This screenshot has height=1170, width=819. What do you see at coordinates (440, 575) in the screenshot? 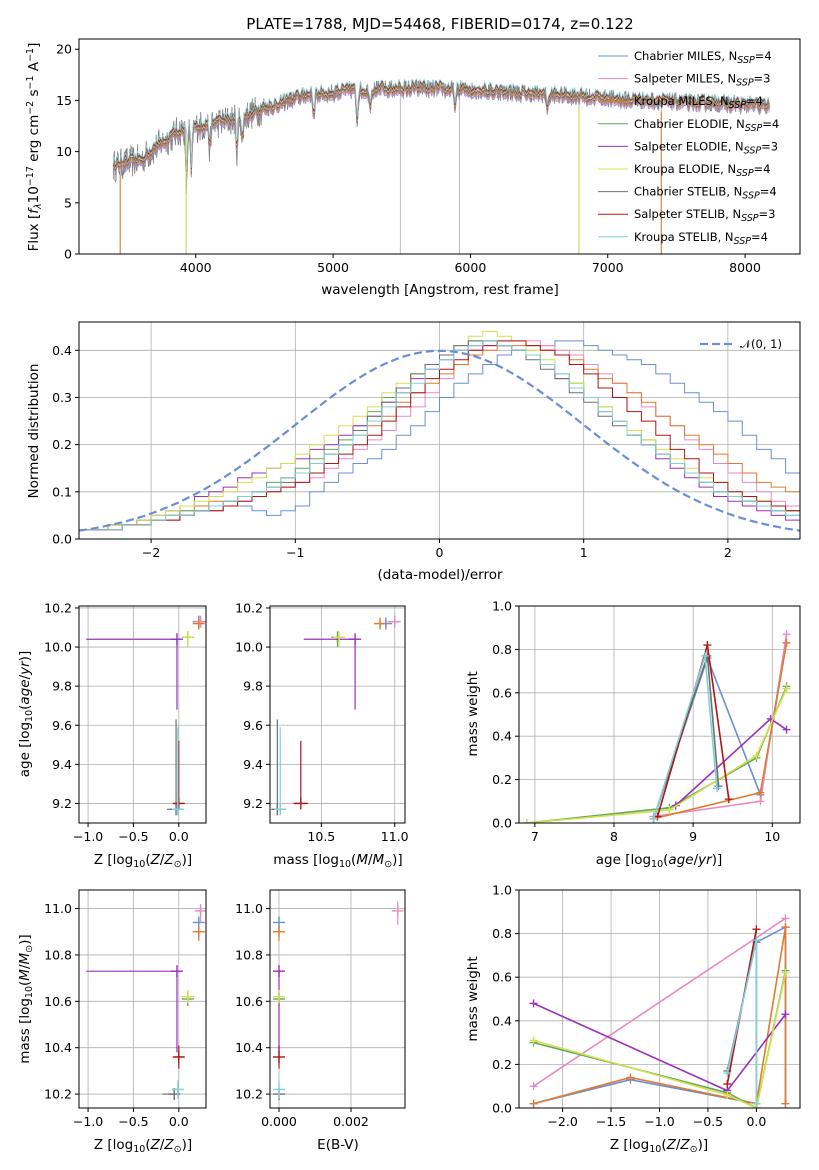
I see `residuals-xlabel: (data-model)/error` at bounding box center [440, 575].